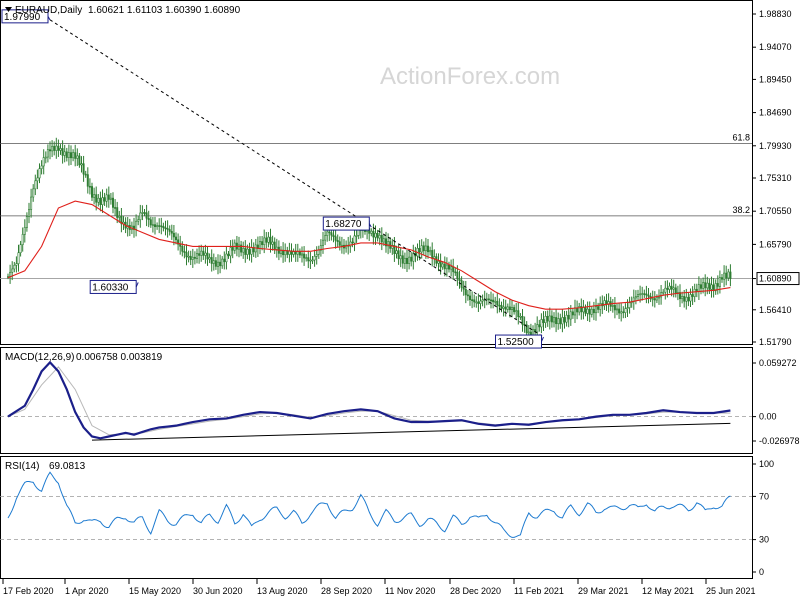 Image resolution: width=800 pixels, height=600 pixels. What do you see at coordinates (775, 178) in the screenshot?
I see `y-tick-label: 1.75310` at bounding box center [775, 178].